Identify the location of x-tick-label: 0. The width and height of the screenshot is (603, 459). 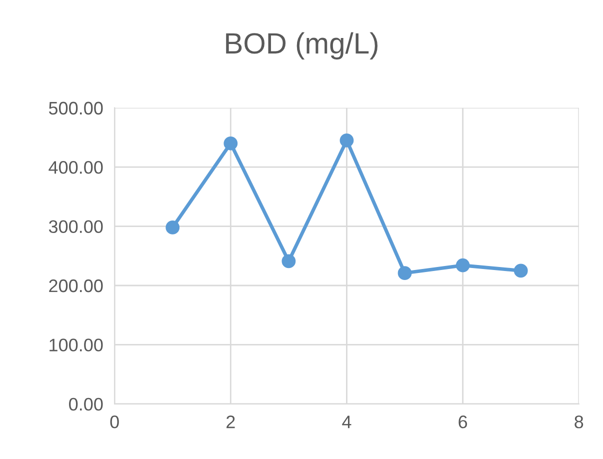
(114, 422).